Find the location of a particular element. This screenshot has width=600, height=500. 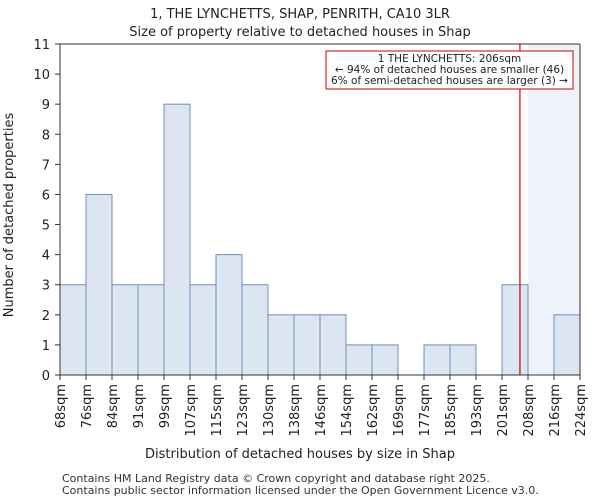

y-tick-label-10: 10 is located at coordinates (41, 75).